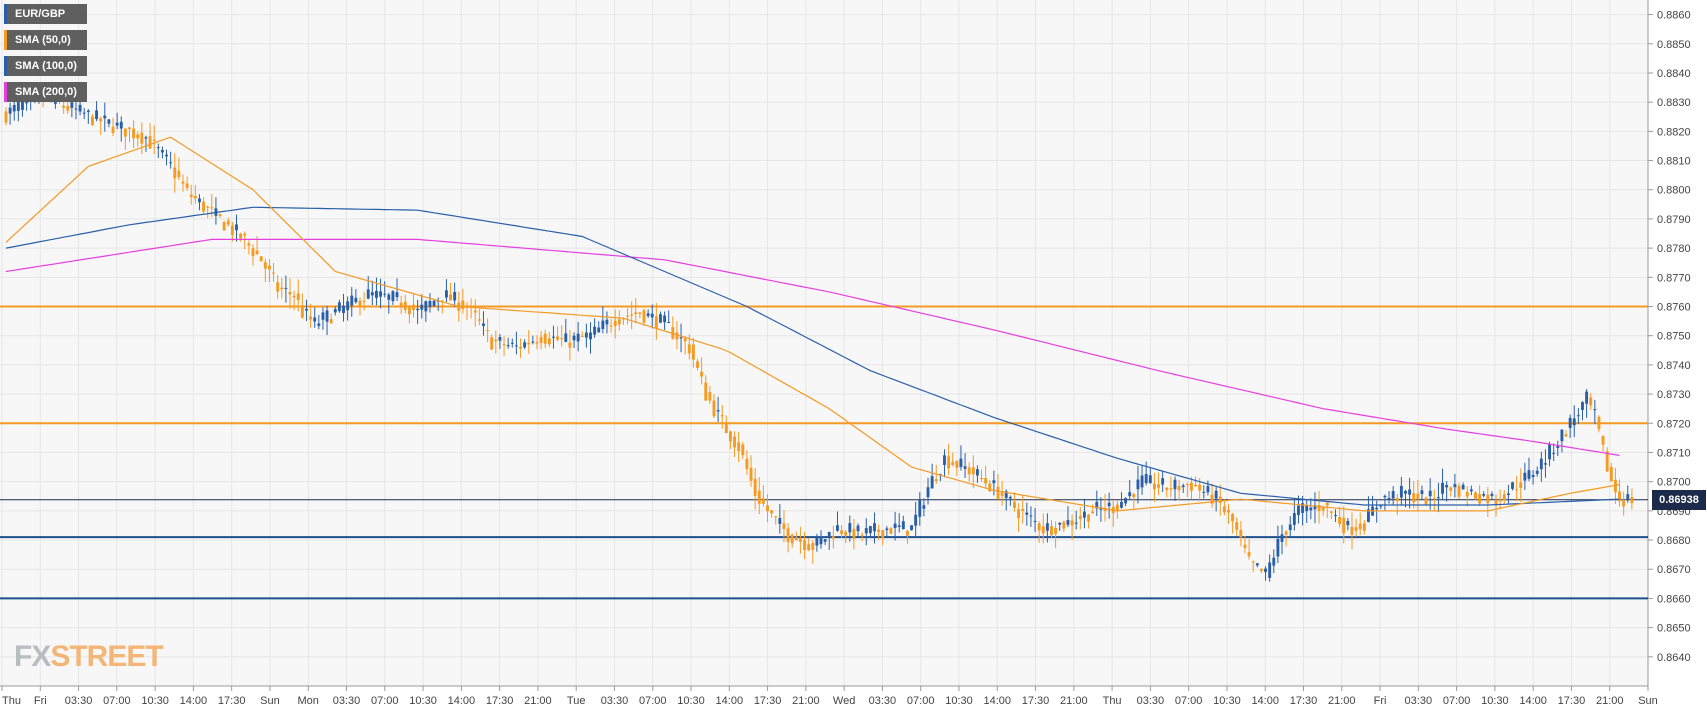 This screenshot has width=1707, height=712. What do you see at coordinates (1674, 541) in the screenshot?
I see `y-tick-label: 0.8680` at bounding box center [1674, 541].